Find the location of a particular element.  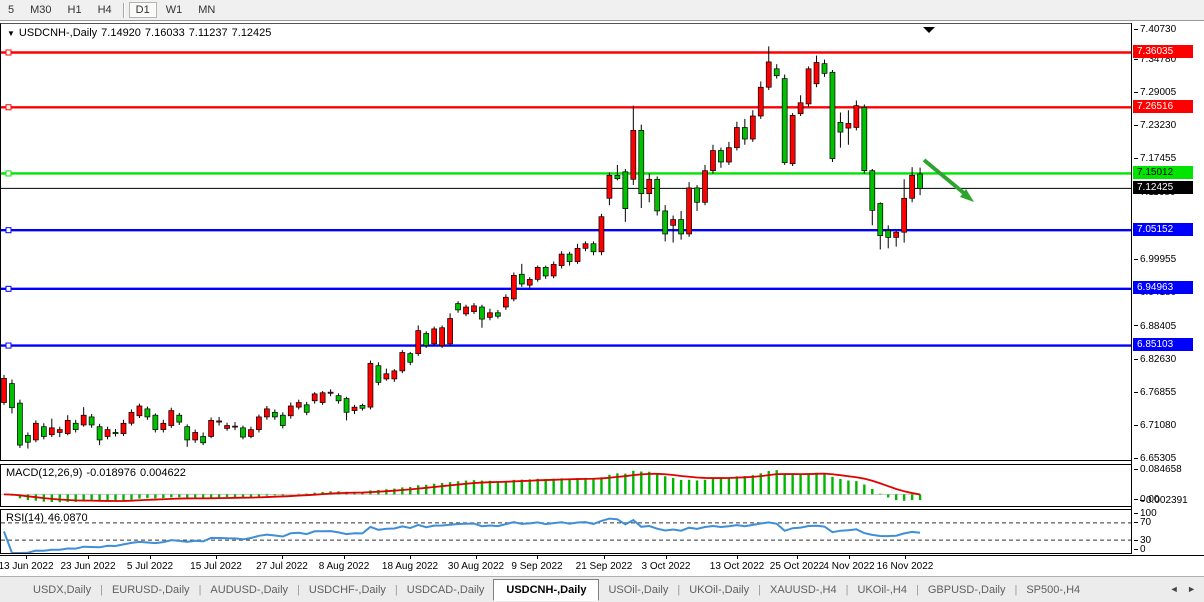

price-badge-7.15012: 7.15012 is located at coordinates (1163, 172).